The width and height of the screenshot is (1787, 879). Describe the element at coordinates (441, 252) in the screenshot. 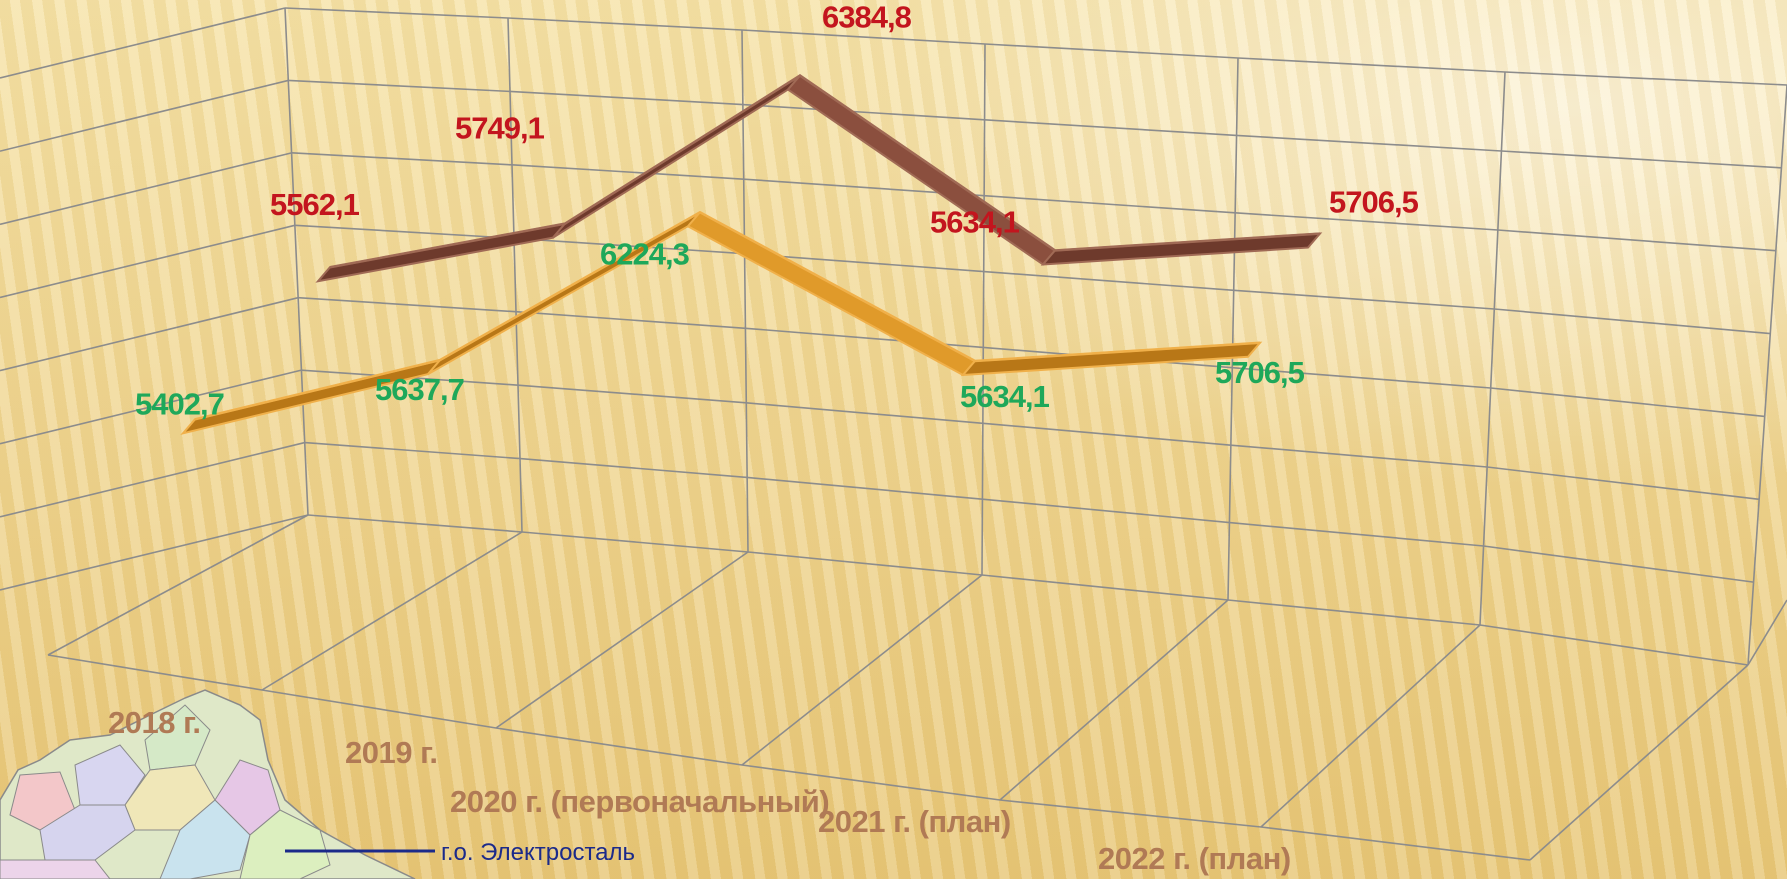

I see `series-segment` at that location.